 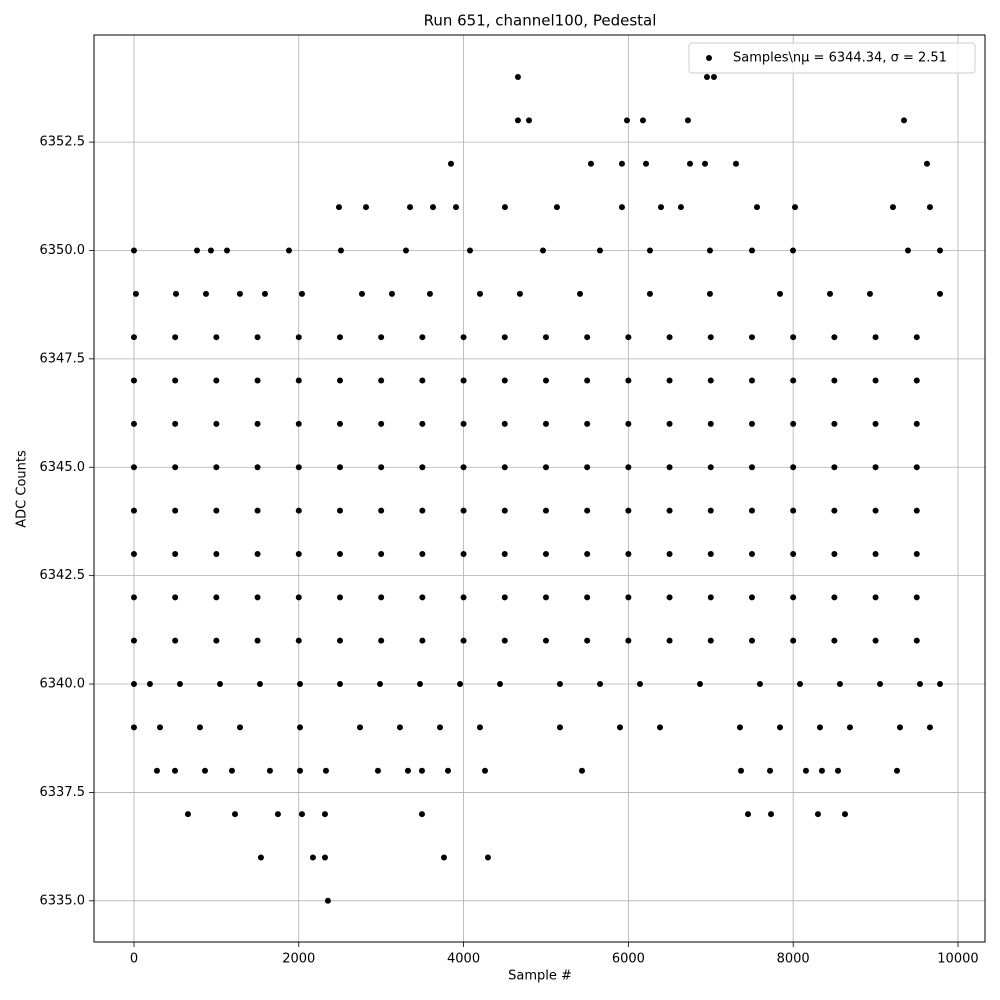 I want to click on legend-marker, so click(x=709, y=58).